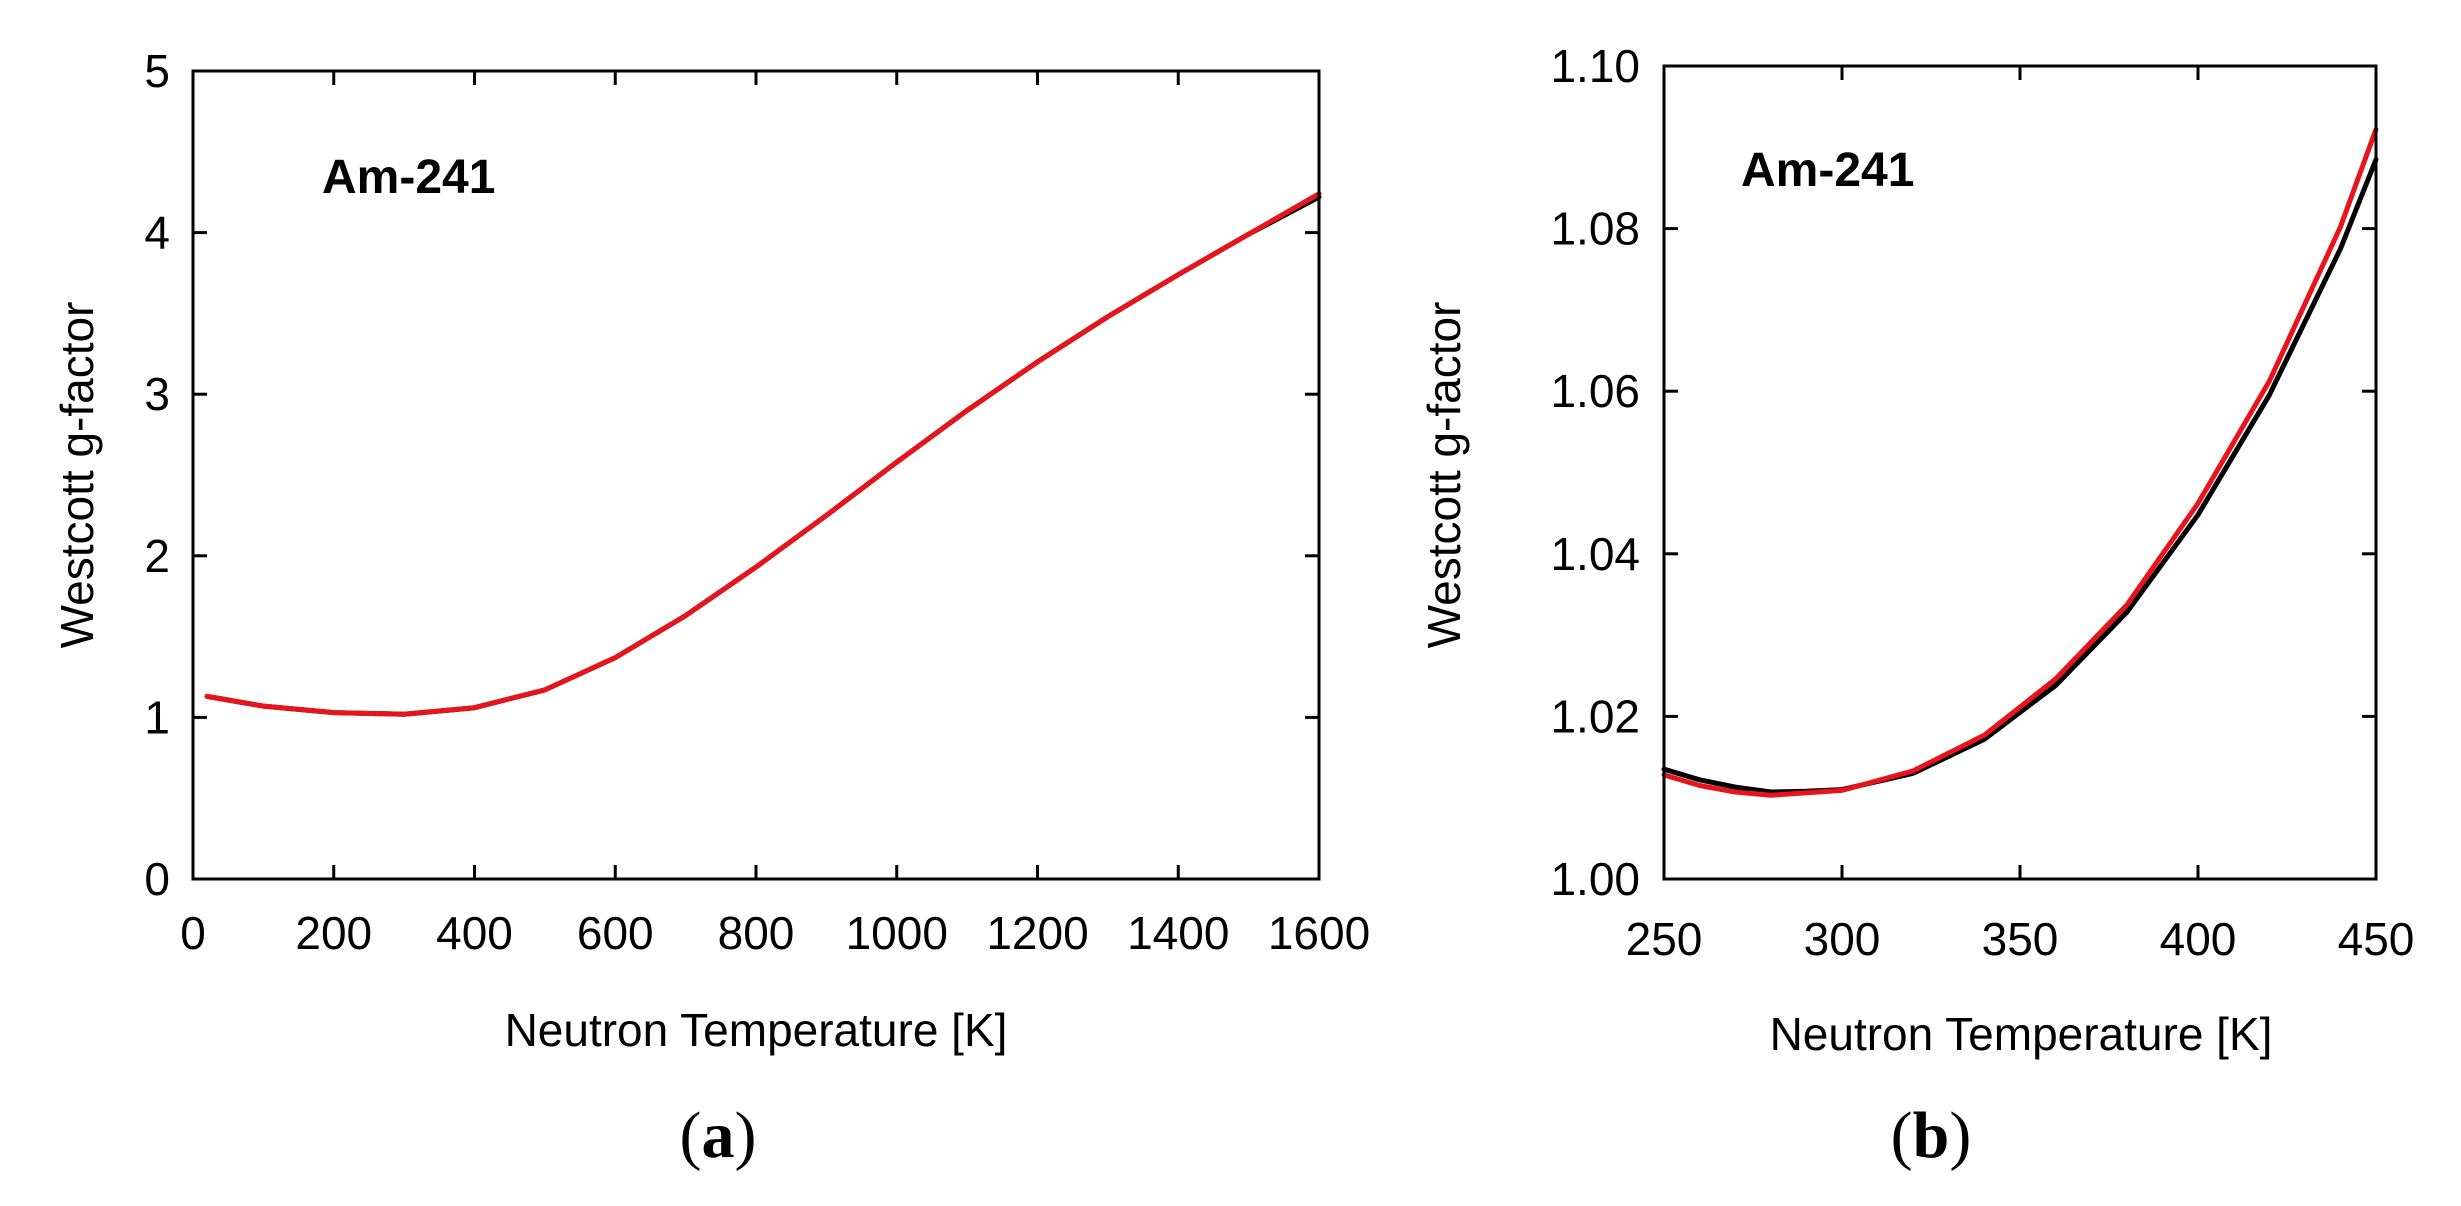 Image resolution: width=2461 pixels, height=1206 pixels. What do you see at coordinates (157, 879) in the screenshot?
I see `panel-a-y-tick-label: 0` at bounding box center [157, 879].